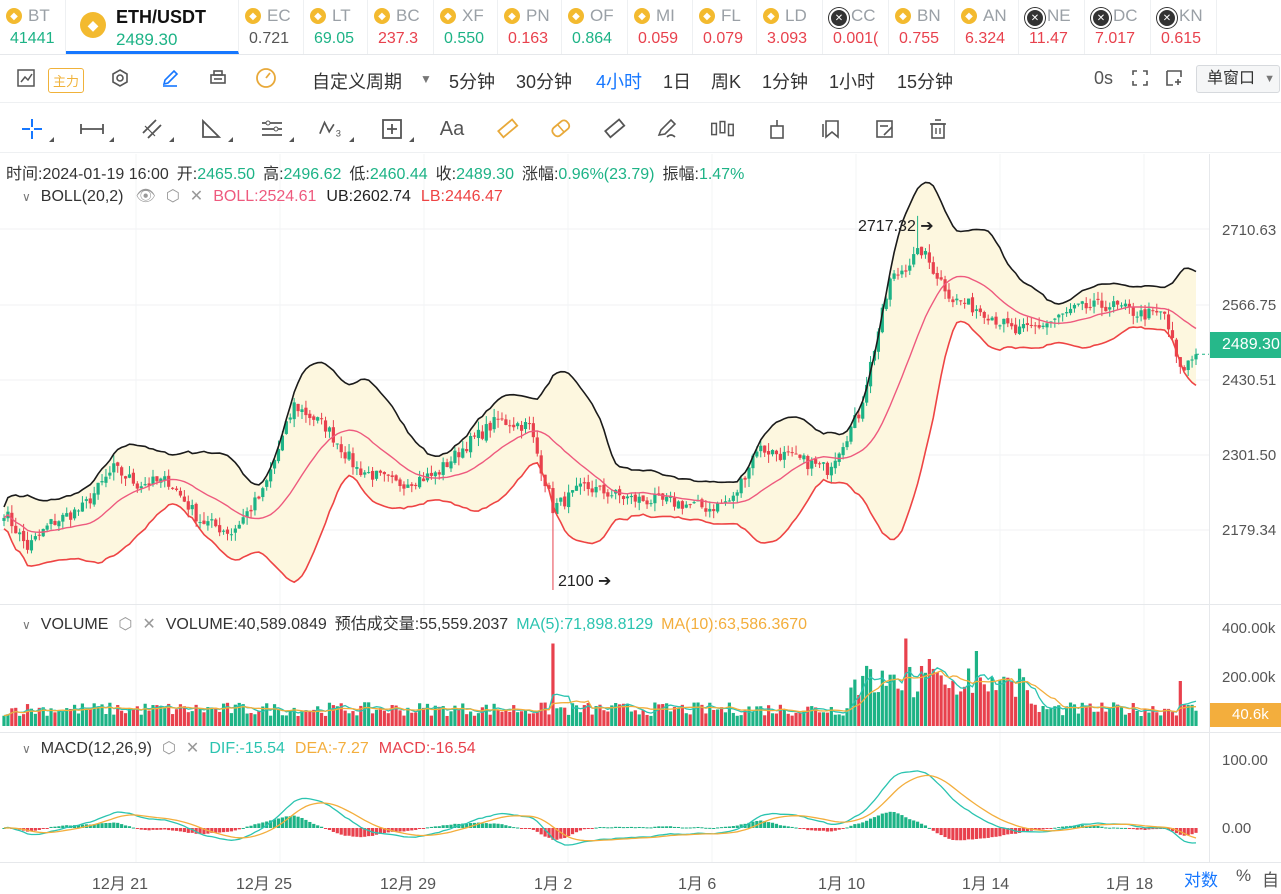  I want to click on pen-draw-icon, so click(170, 78).